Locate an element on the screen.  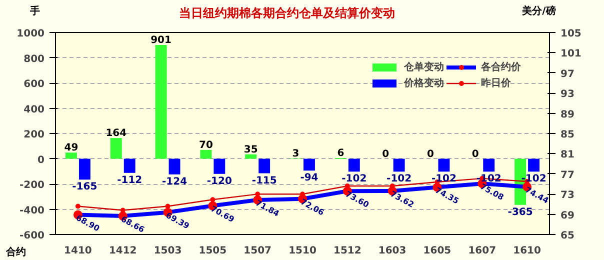
data-label: -365 is located at coordinates (520, 212).